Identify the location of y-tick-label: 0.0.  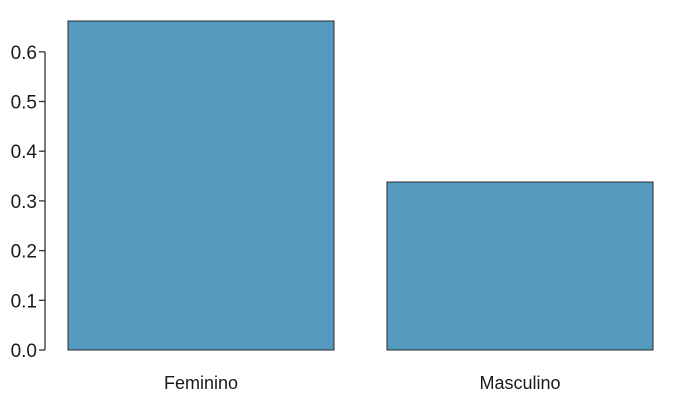
(24, 351).